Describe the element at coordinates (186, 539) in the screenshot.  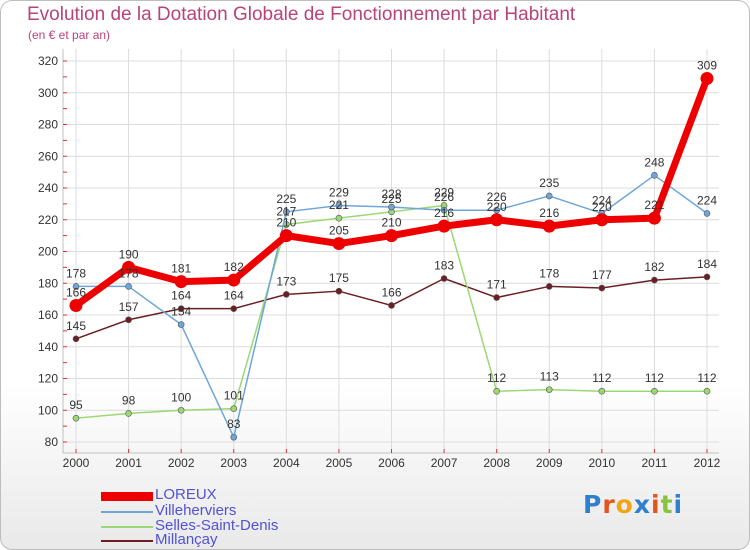
I see `legend-label: Millançay` at that location.